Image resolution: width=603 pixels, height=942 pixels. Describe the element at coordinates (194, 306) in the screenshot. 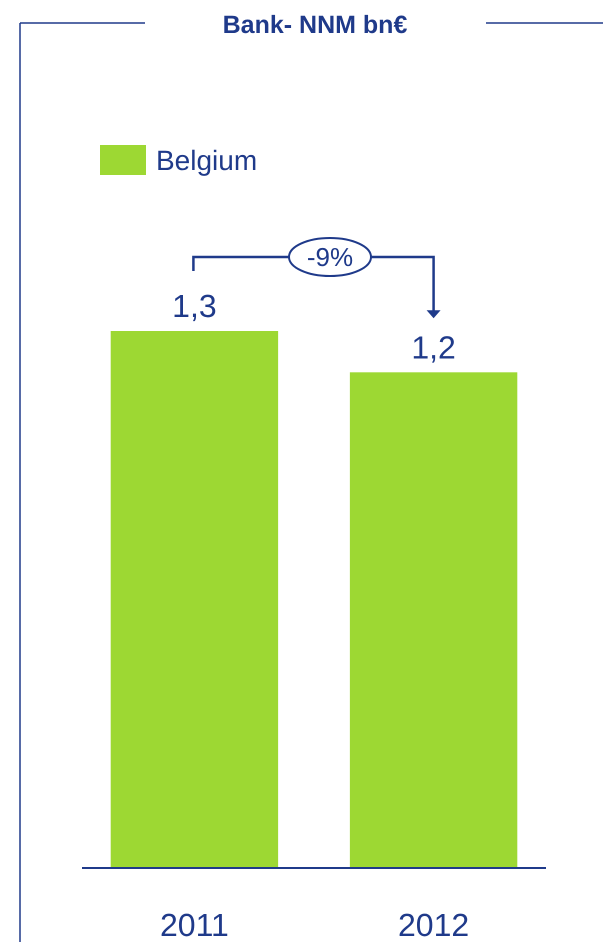

I see `data-label: 1,3` at that location.